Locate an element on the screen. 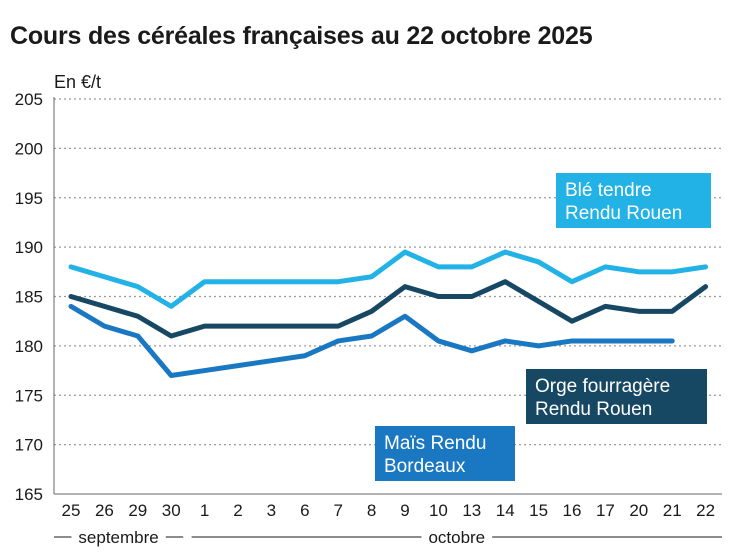  x-tick-label: 16 is located at coordinates (572, 510).